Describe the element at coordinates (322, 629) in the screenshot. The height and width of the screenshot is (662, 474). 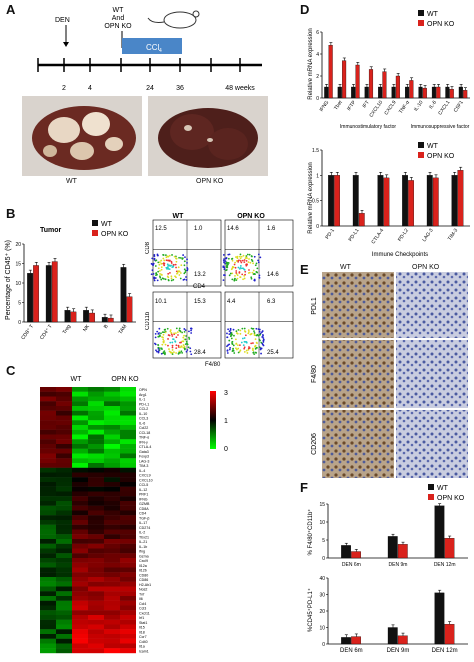
I see `y-tick-label: 10` at that location.